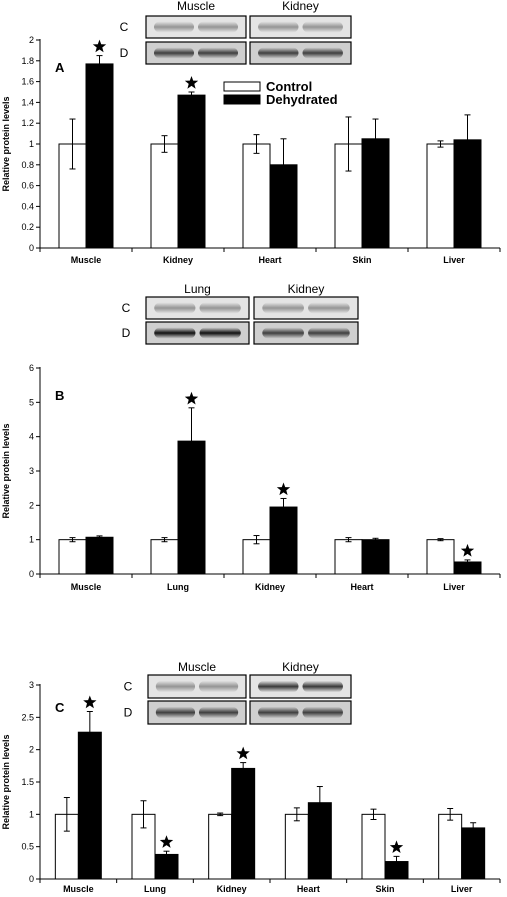 This screenshot has height=897, width=507. What do you see at coordinates (60, 707) in the screenshot?
I see `panel-label: C` at bounding box center [60, 707].